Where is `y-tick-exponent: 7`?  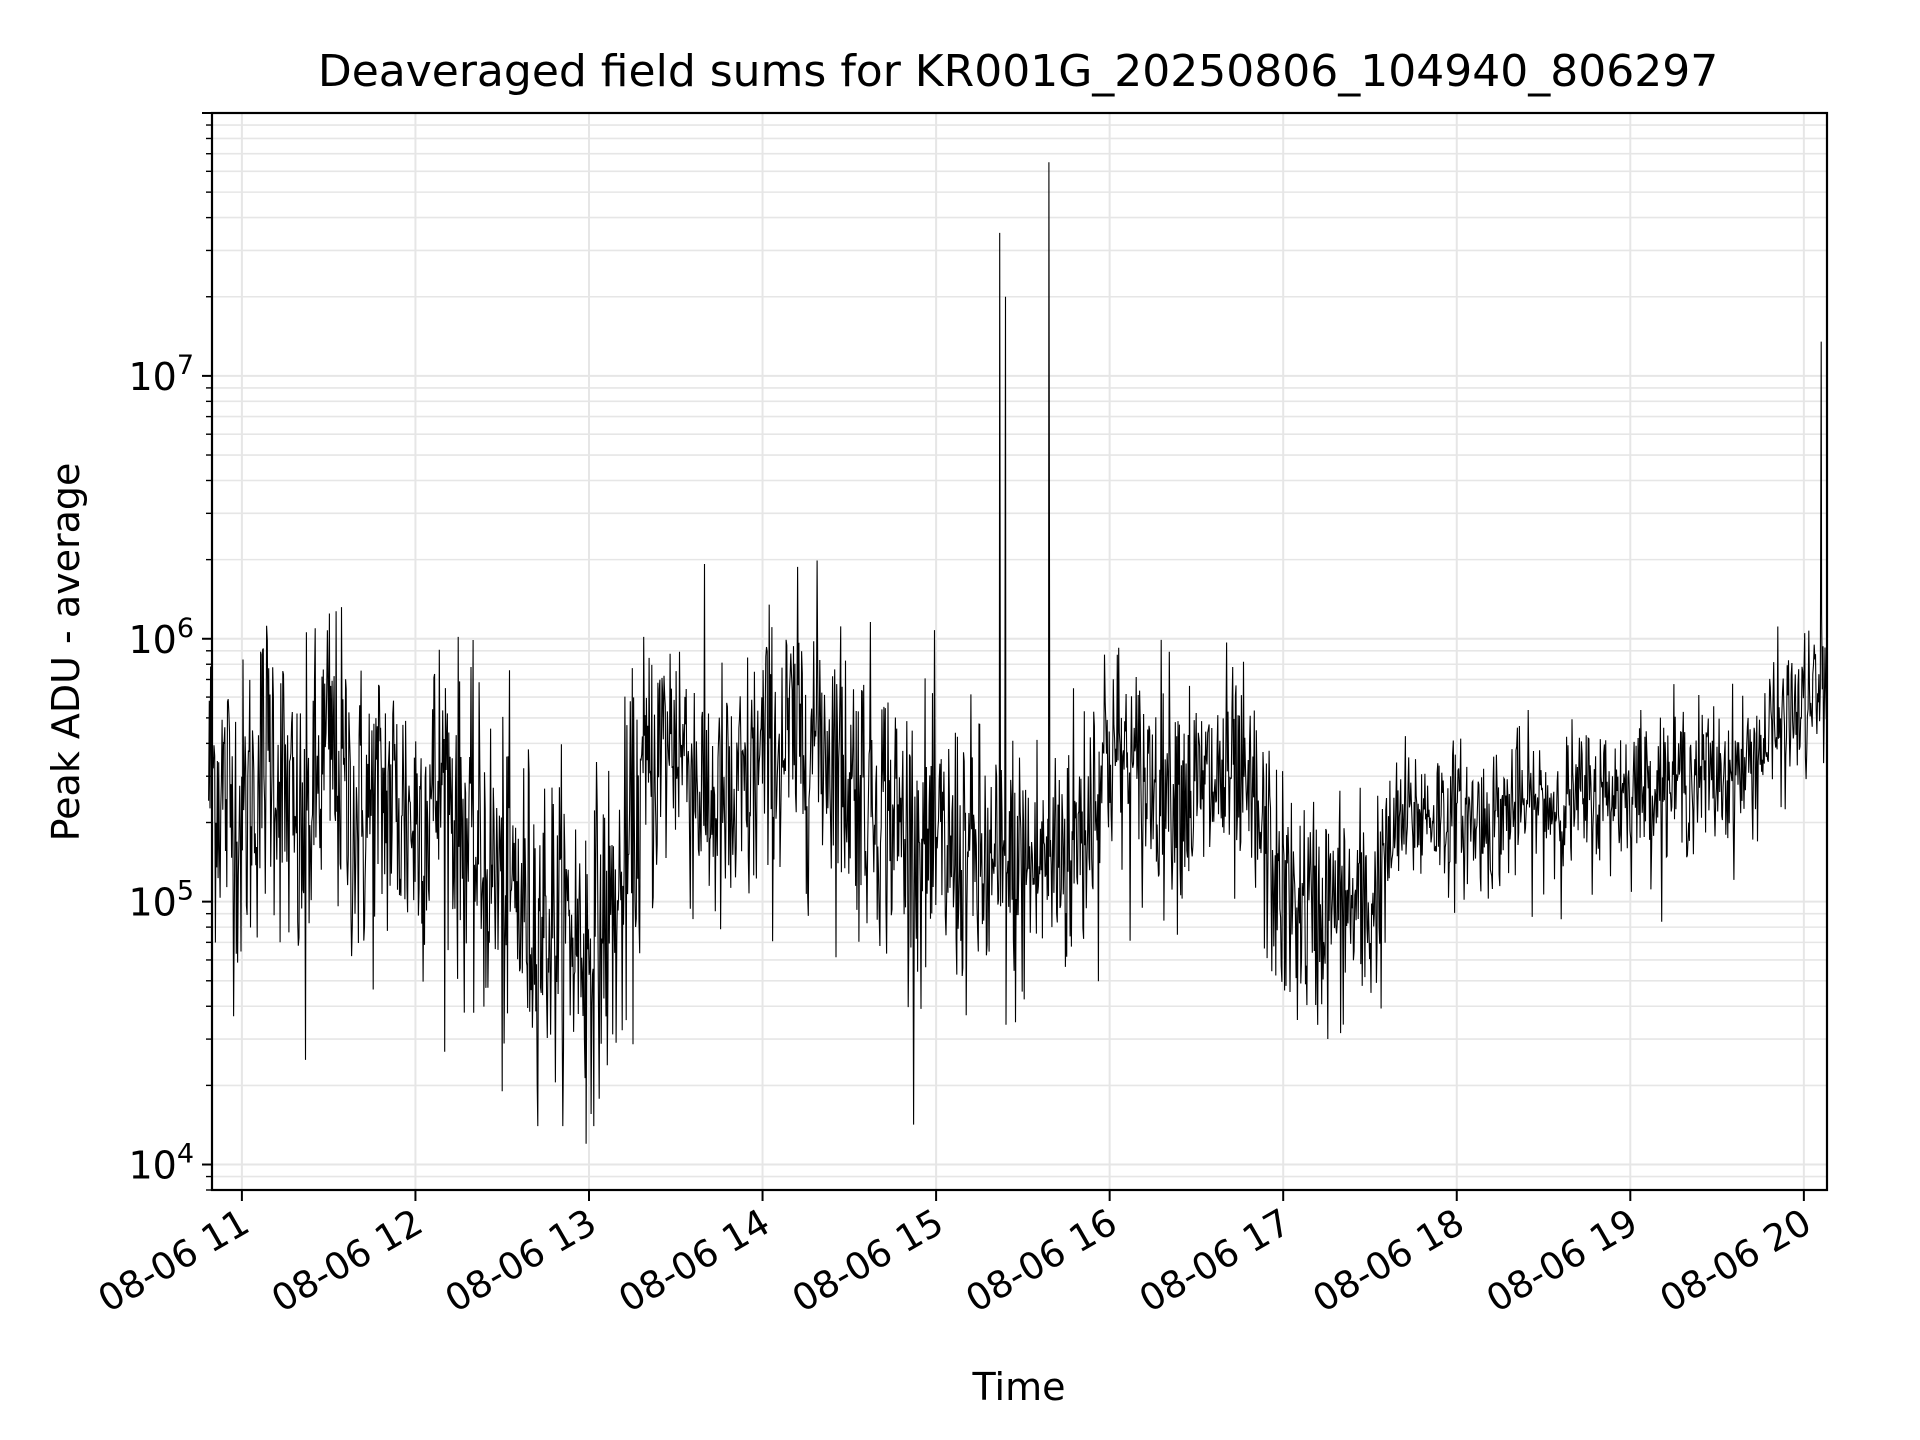
y-tick-exponent: 7 is located at coordinates (185, 365).